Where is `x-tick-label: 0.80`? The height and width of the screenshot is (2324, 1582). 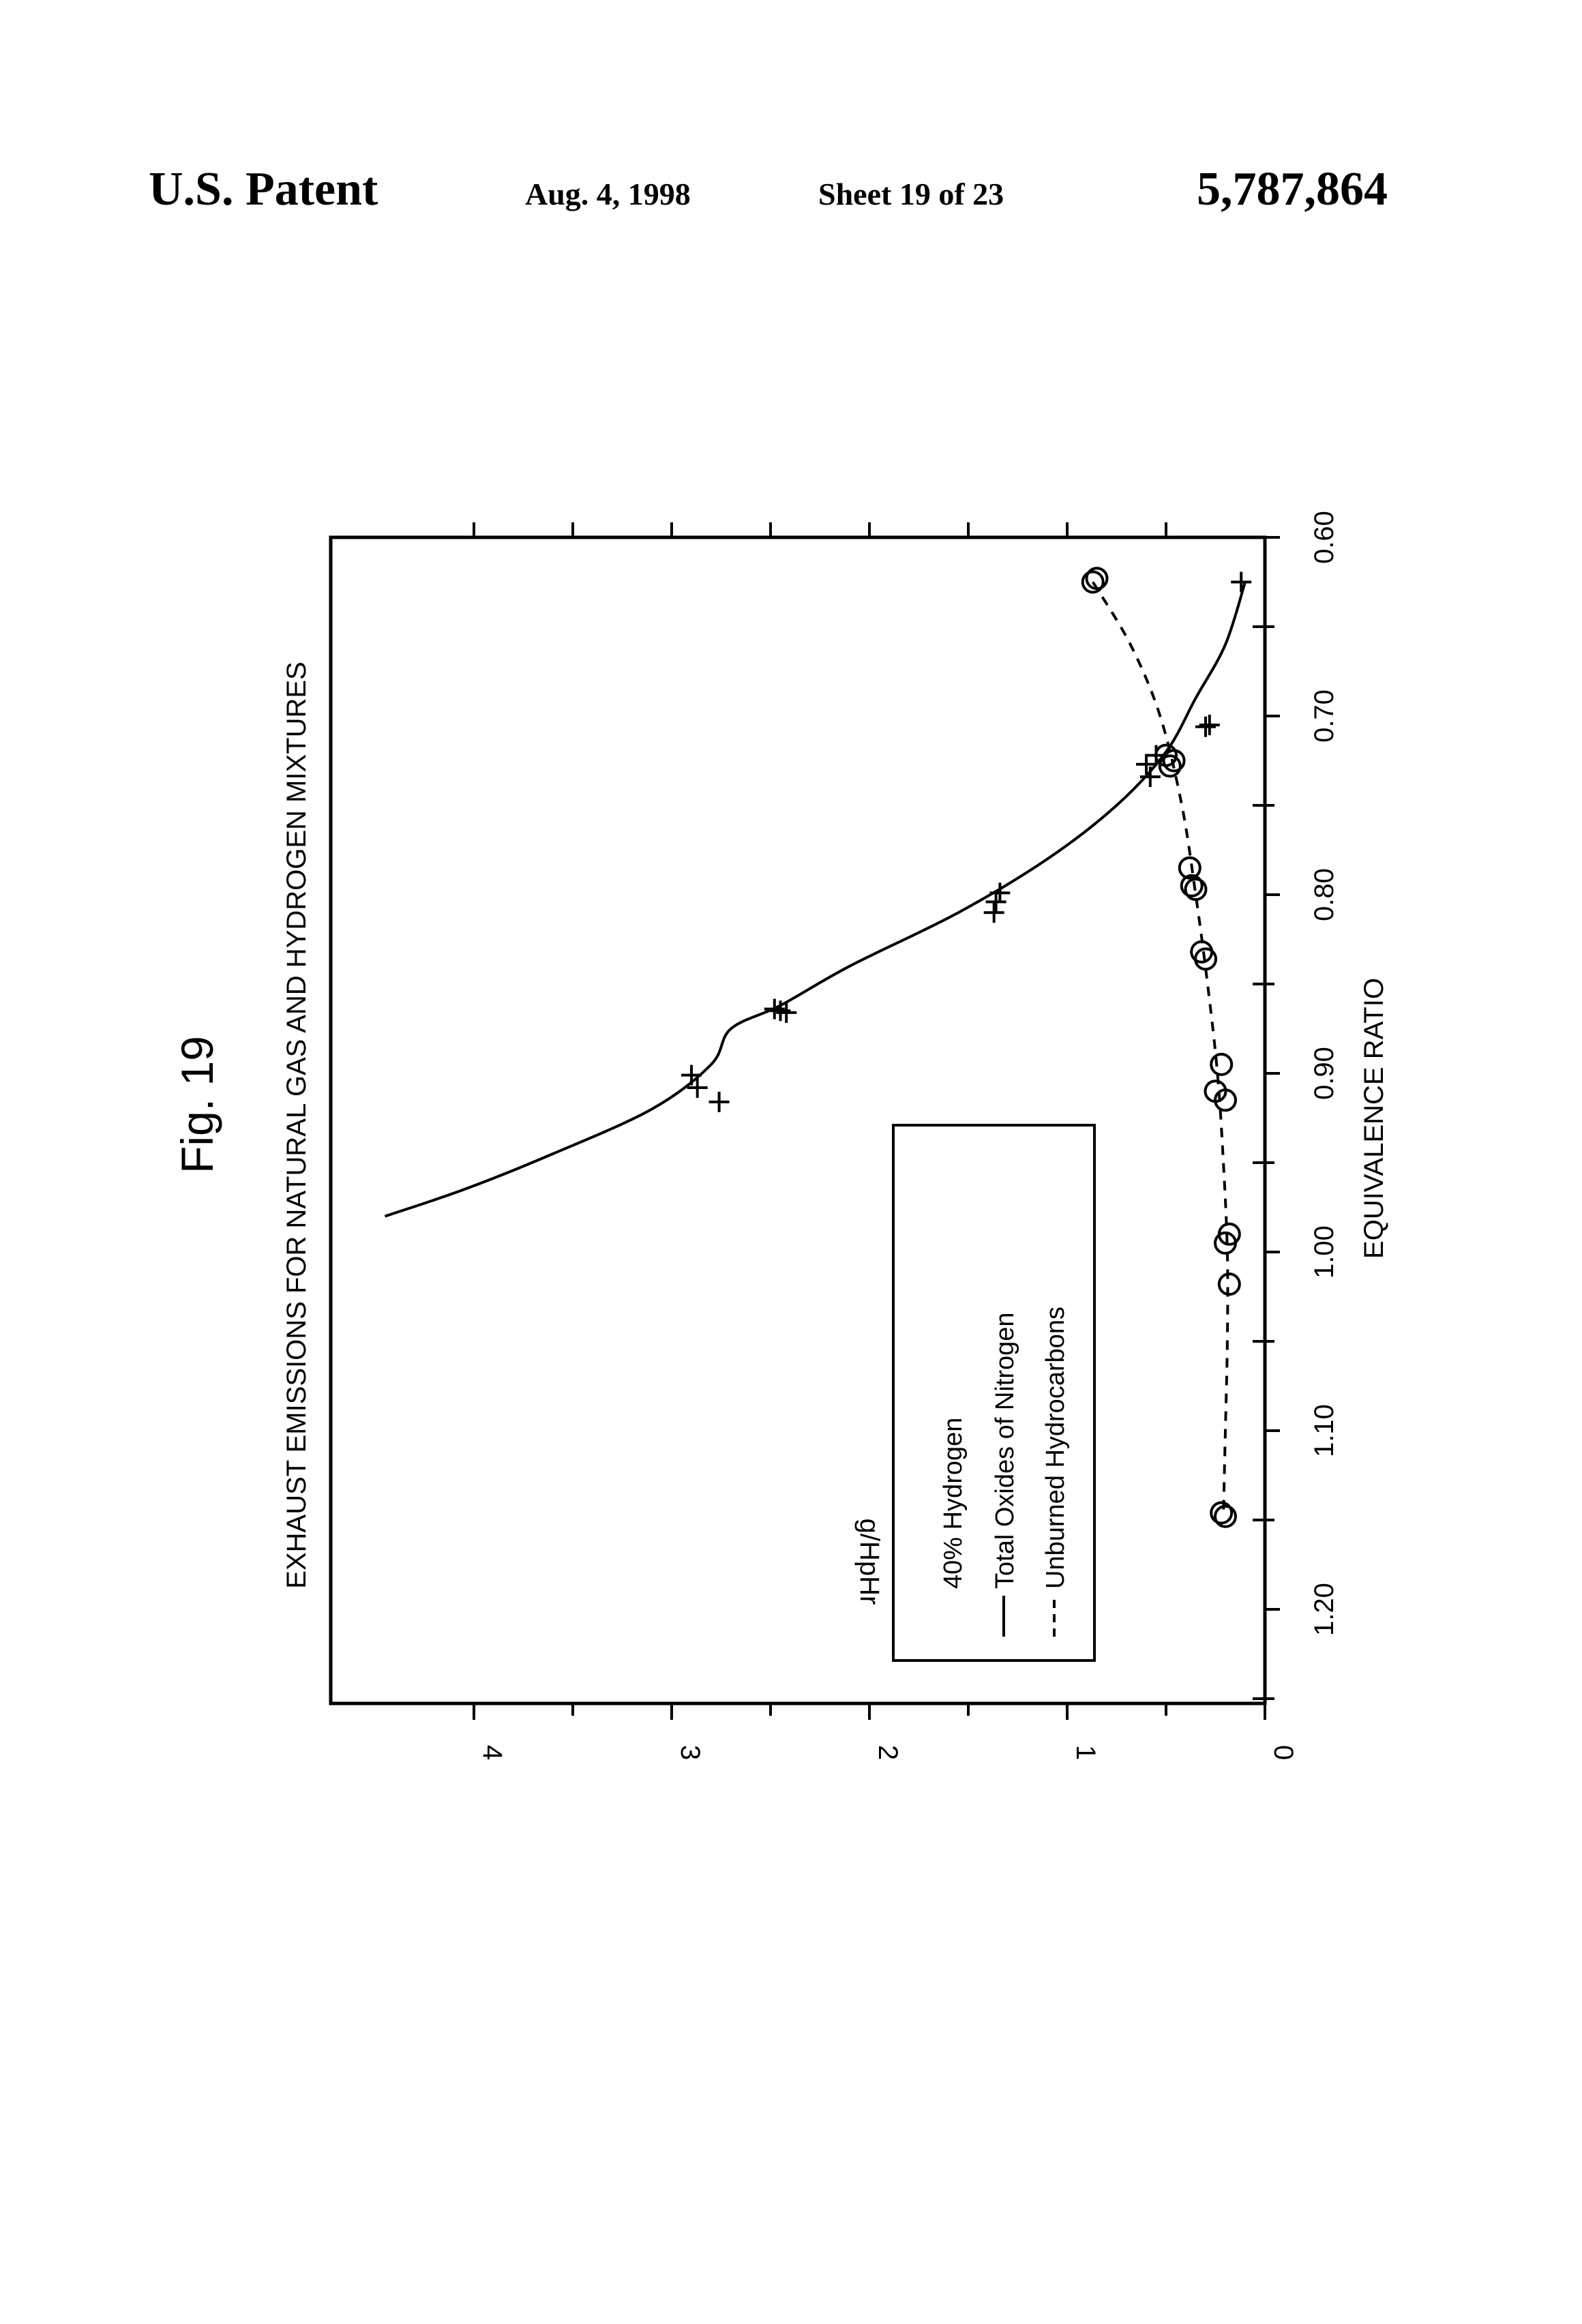
x-tick-label: 0.80 is located at coordinates (1324, 894).